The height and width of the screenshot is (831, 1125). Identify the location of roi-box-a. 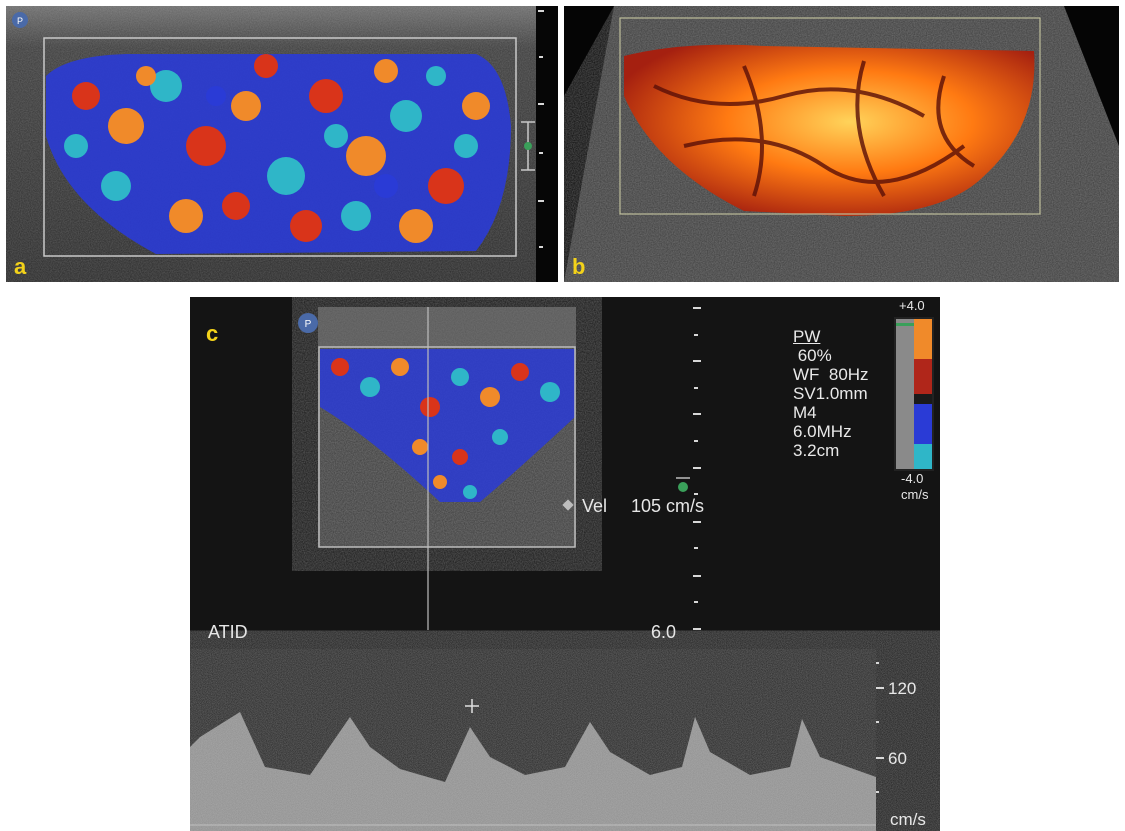
(280, 147).